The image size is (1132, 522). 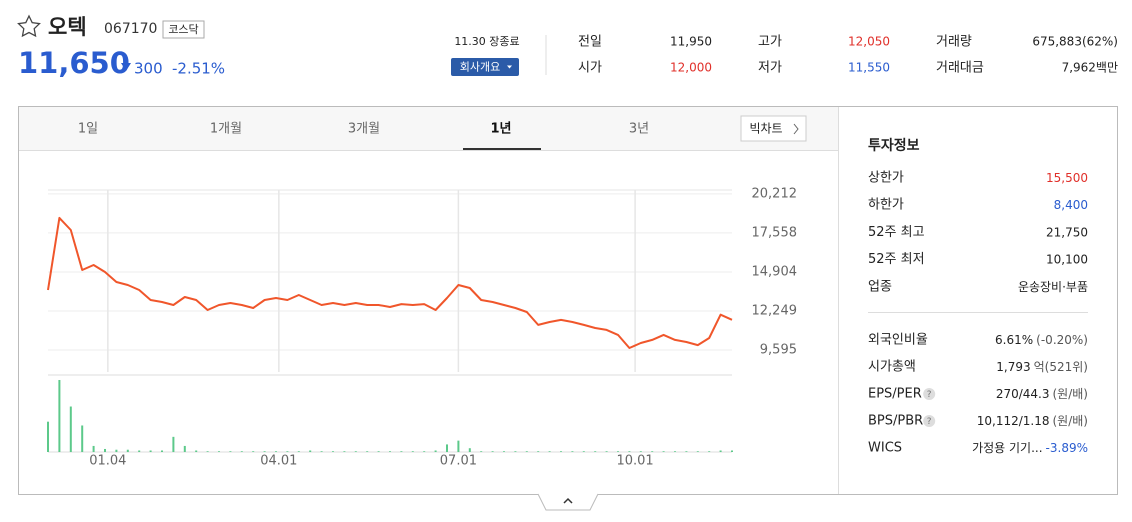 I want to click on change: 300, so click(x=148, y=69).